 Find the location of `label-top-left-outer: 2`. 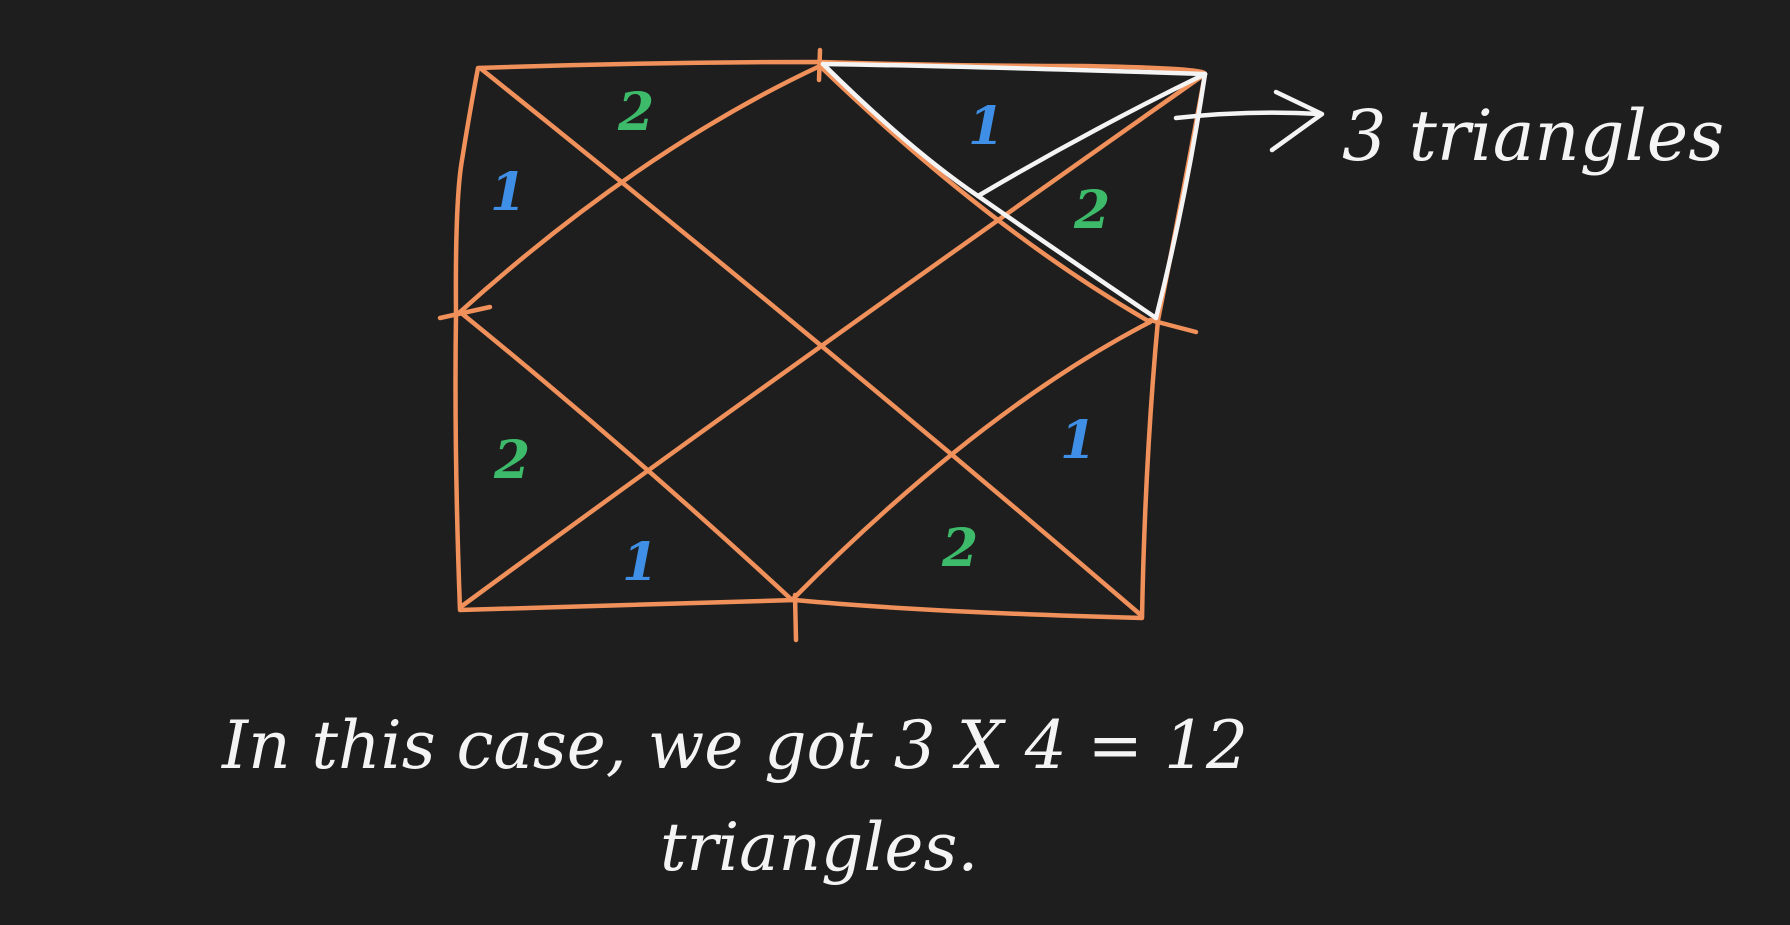

label-top-left-outer: 2 is located at coordinates (635, 112).